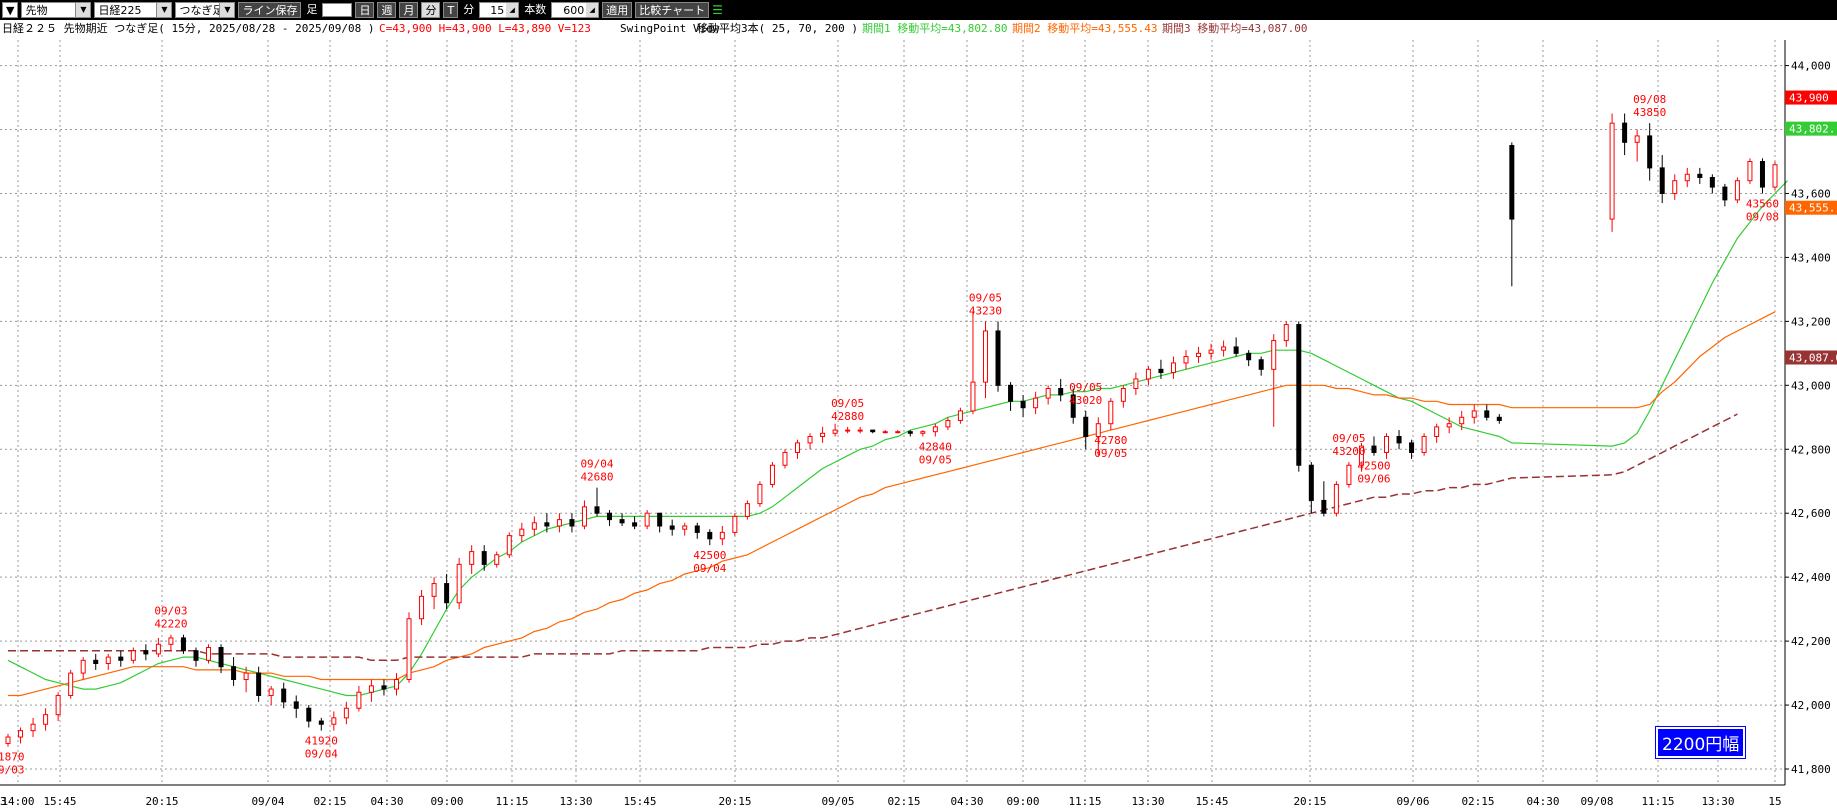 This screenshot has height=812, width=1837. I want to click on compare-chart-button: 比較チャート, so click(672, 10).